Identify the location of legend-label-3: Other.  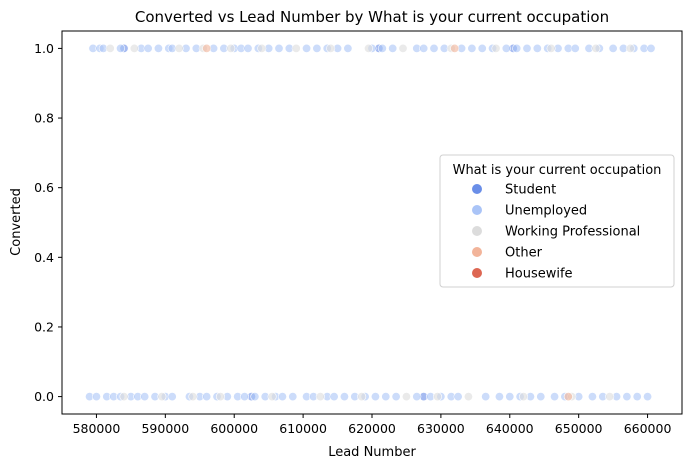
(524, 253).